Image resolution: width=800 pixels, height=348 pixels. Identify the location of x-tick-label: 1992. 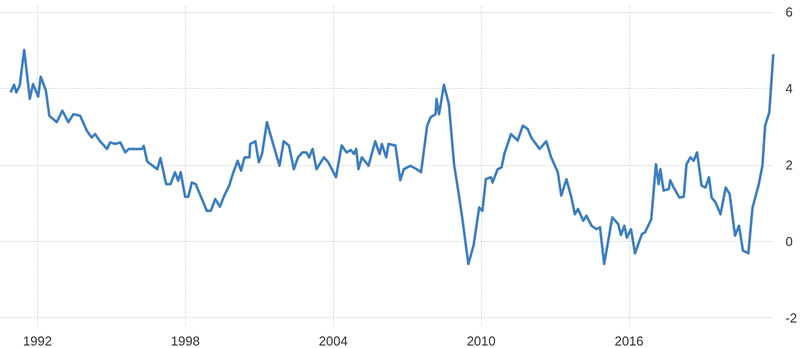
(37, 341).